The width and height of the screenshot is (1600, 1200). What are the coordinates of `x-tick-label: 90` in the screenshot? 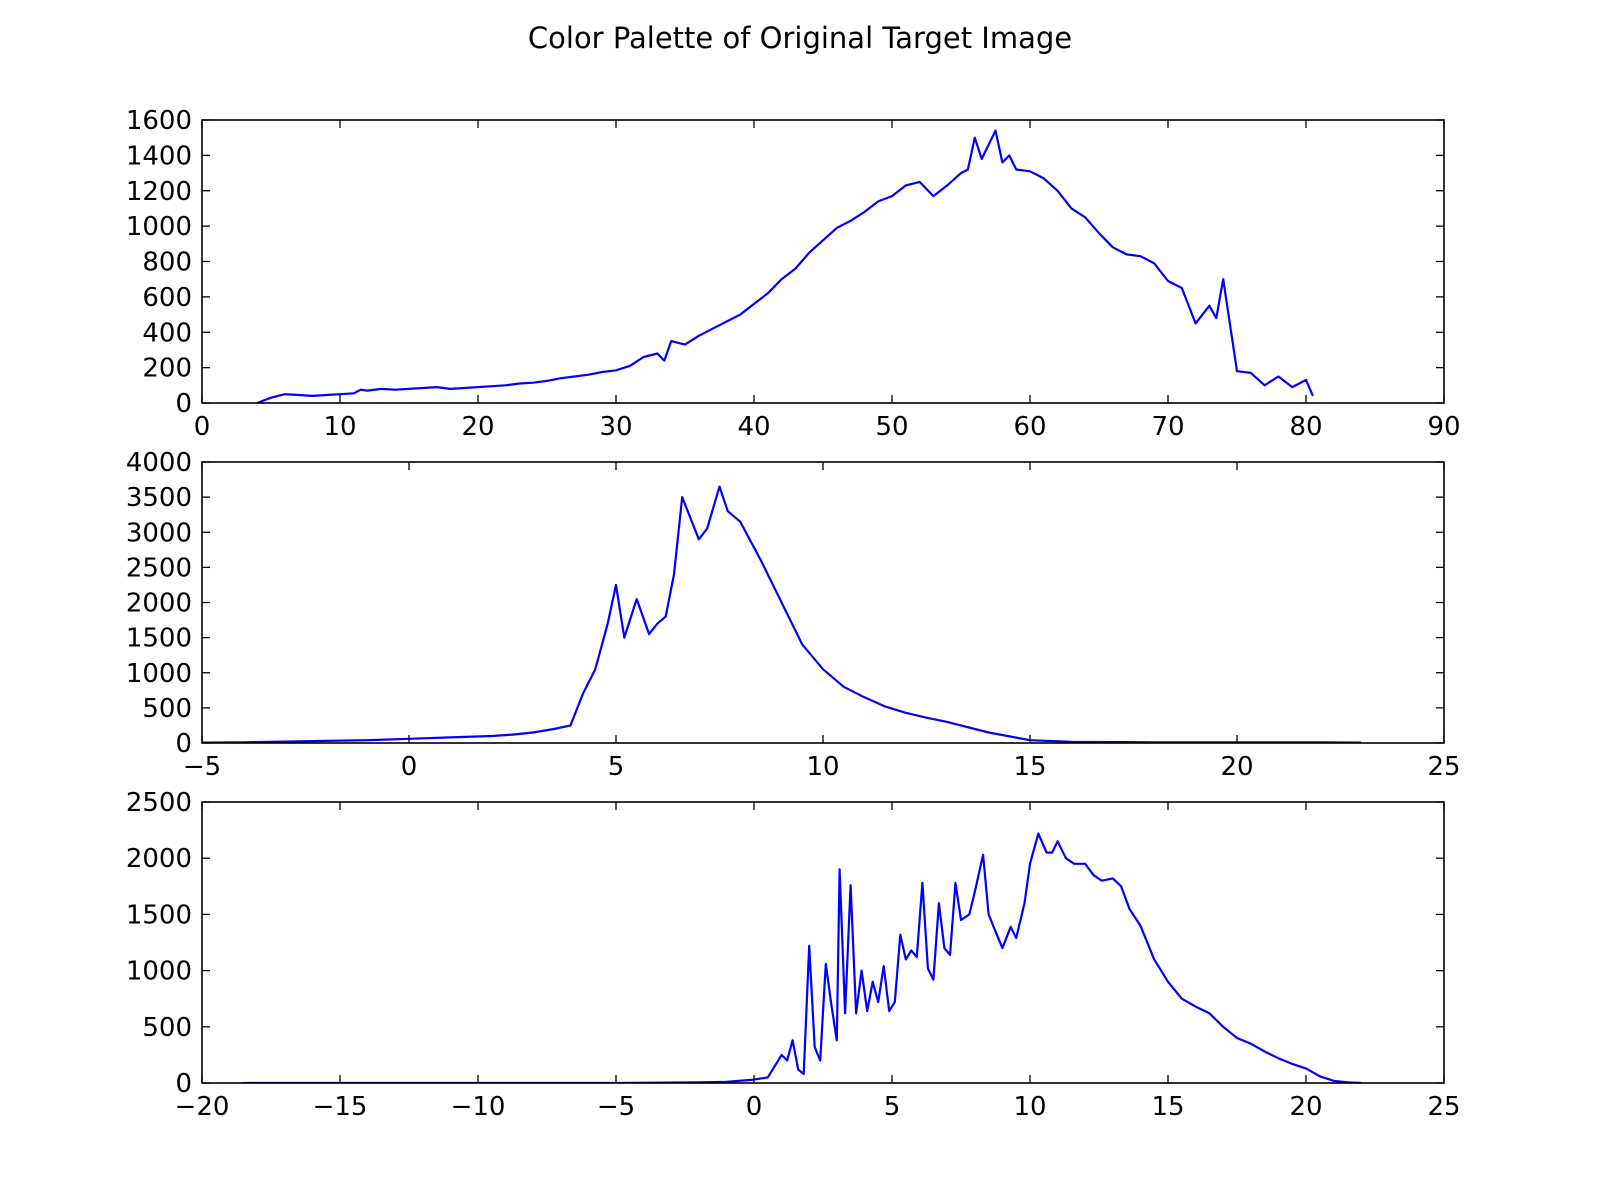 It's located at (1443, 427).